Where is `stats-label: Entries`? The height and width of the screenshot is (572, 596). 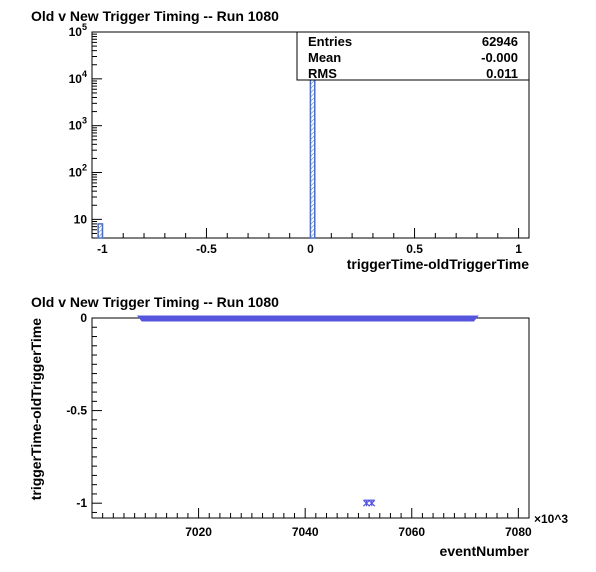
stats-label: Entries is located at coordinates (330, 41).